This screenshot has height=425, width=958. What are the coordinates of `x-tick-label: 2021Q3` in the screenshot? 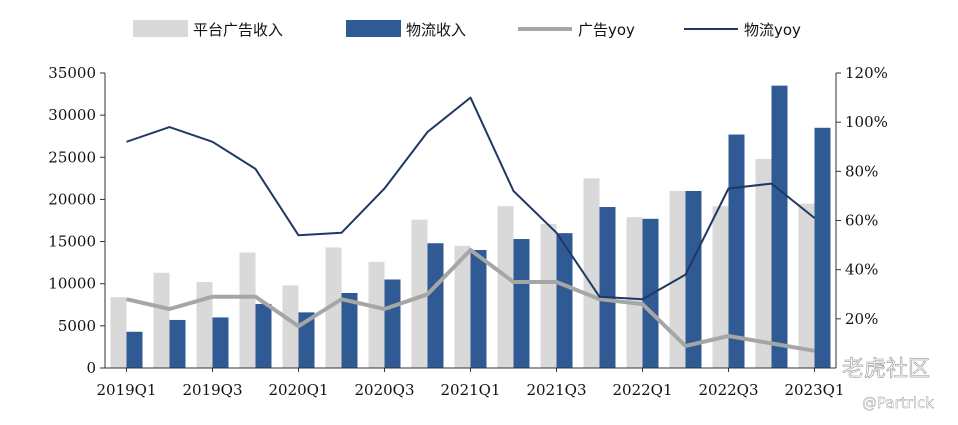 It's located at (556, 390).